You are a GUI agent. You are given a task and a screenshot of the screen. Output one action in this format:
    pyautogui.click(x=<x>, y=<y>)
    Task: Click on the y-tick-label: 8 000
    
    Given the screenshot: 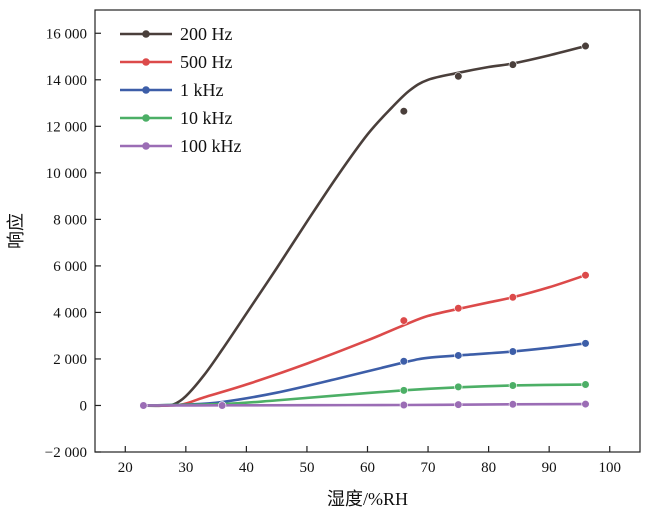 What is the action you would take?
    pyautogui.click(x=70, y=220)
    